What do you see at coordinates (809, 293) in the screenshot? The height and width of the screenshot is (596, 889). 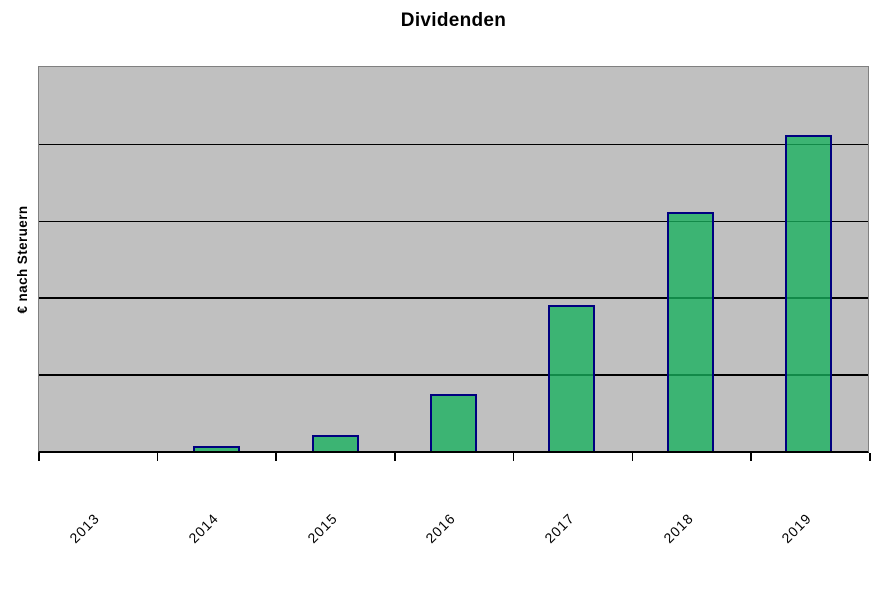 I see `bar-2019` at bounding box center [809, 293].